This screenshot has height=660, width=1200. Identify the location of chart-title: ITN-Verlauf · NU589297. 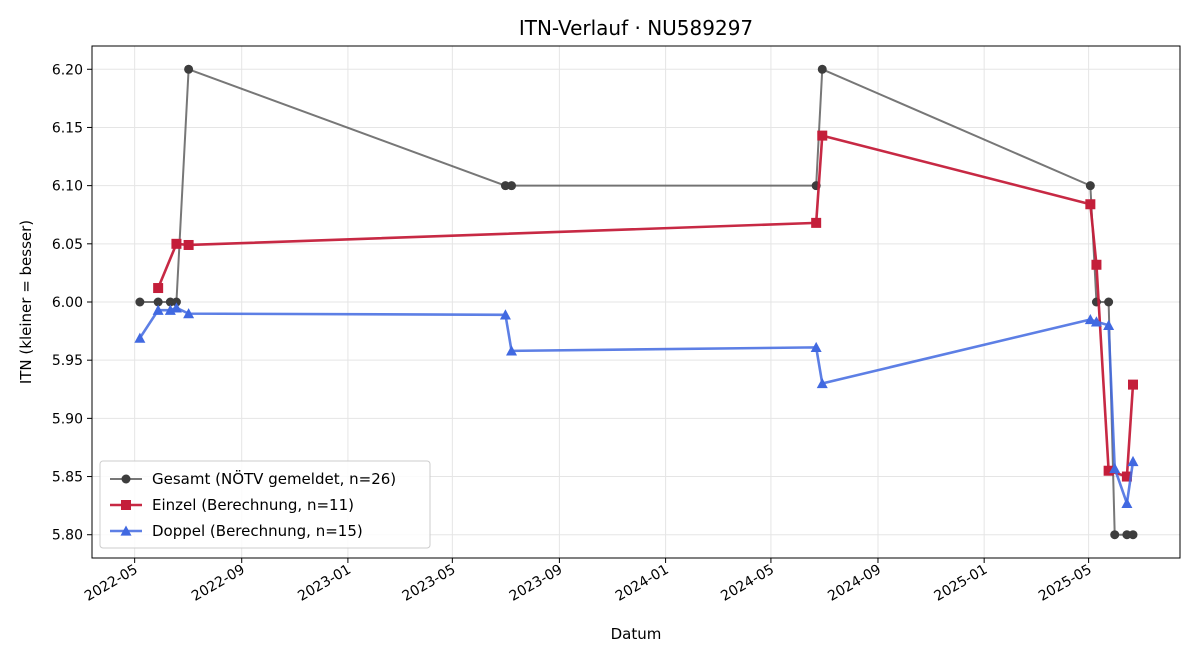
(636, 28).